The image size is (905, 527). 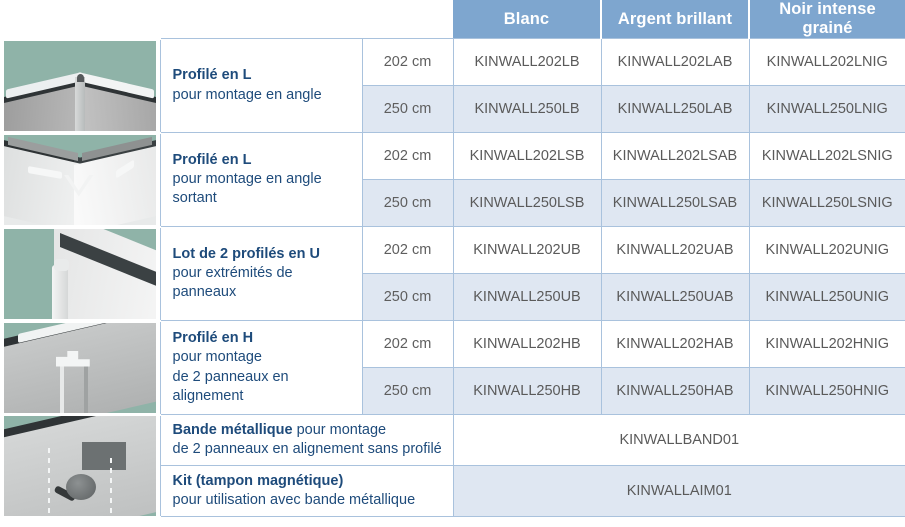 What do you see at coordinates (527, 203) in the screenshot?
I see `code-cell-blanc: KINWALL250LSB` at bounding box center [527, 203].